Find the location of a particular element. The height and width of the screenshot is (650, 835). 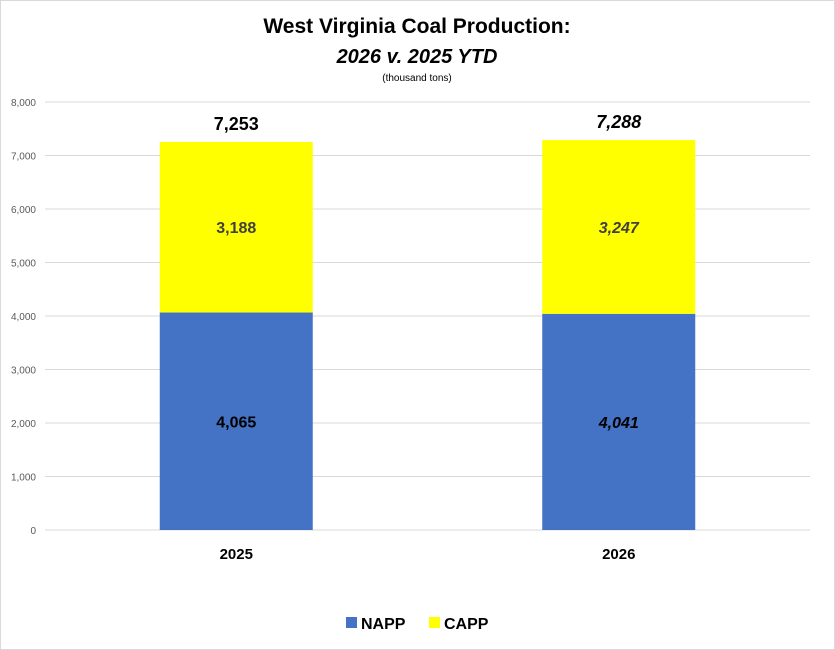

data-label: 4,041 is located at coordinates (618, 423).